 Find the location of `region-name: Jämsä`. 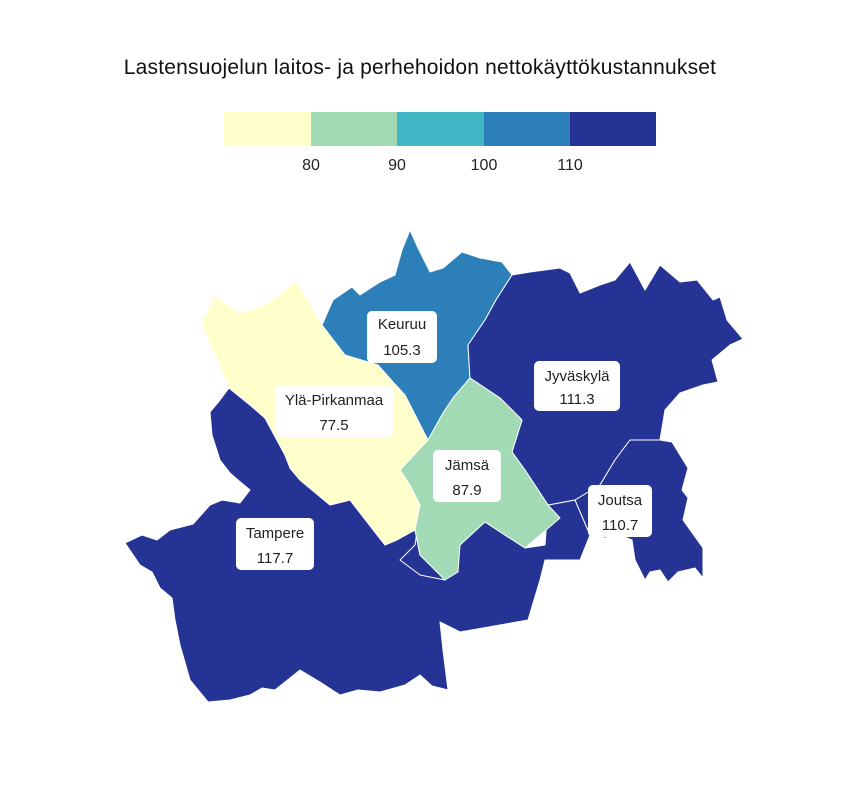

region-name: Jämsä is located at coordinates (467, 465).